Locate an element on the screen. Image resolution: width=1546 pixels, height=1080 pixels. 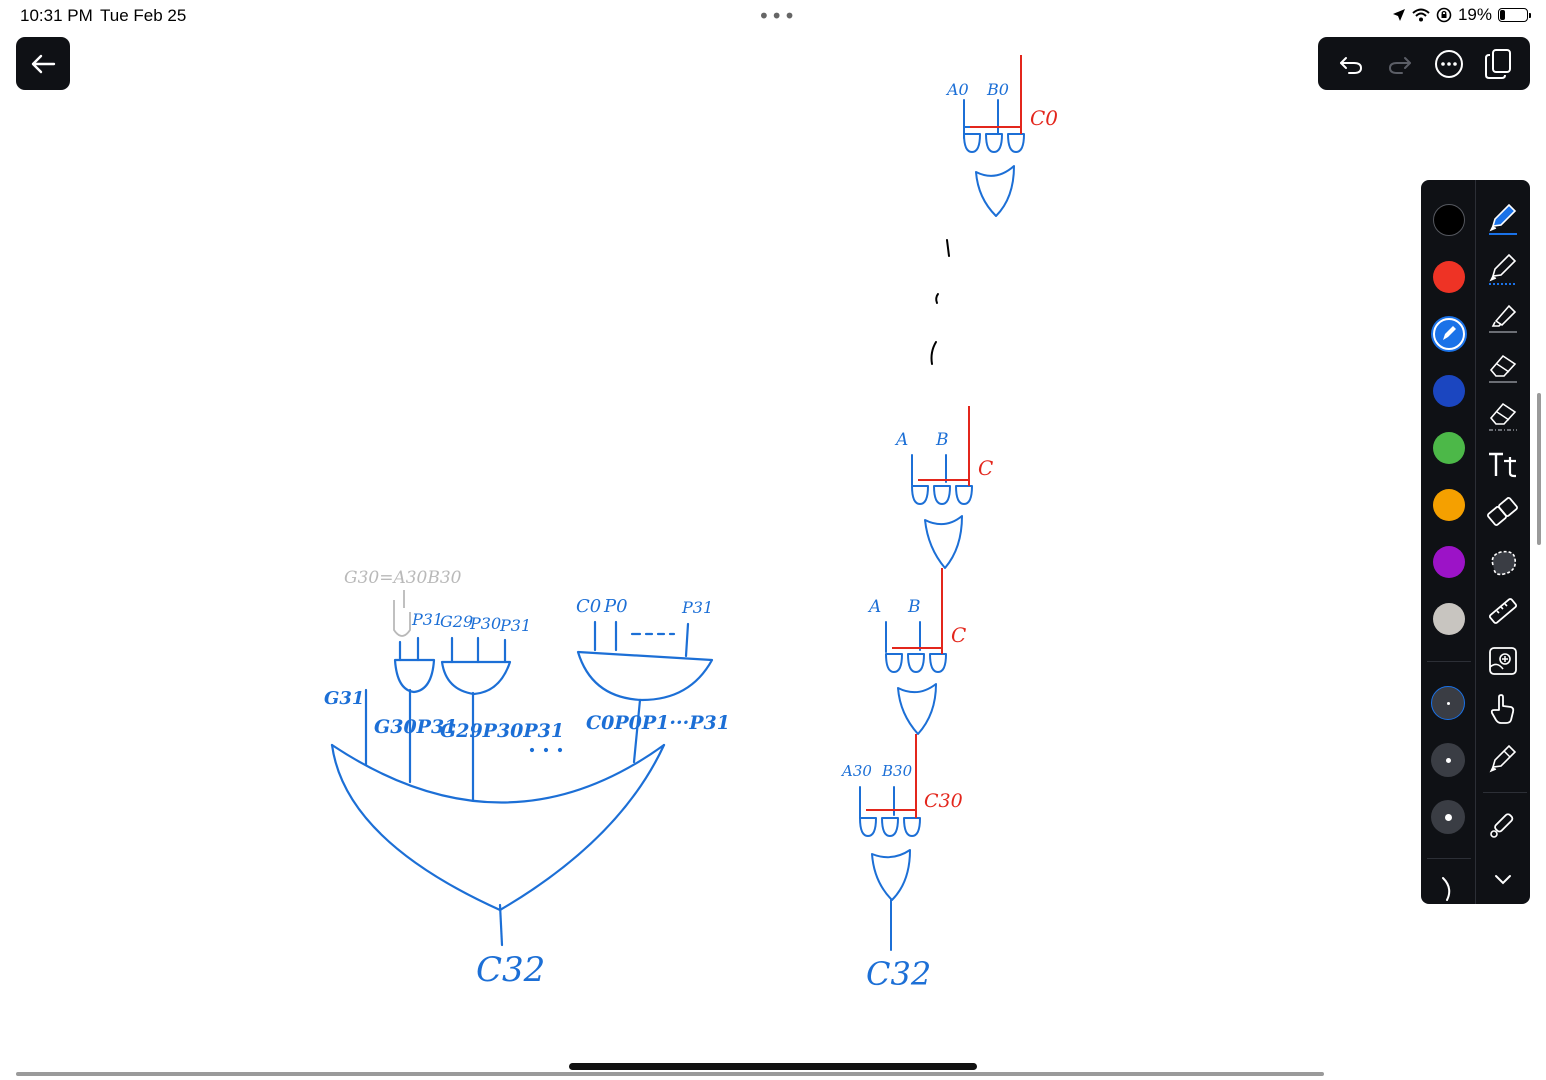
undo-button is located at coordinates (1351, 64).